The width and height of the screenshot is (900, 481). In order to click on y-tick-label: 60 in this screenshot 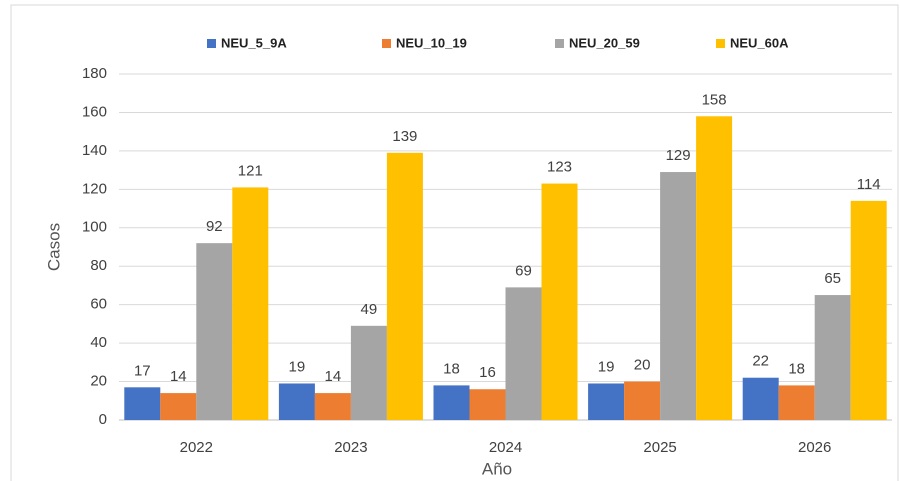, I will do `click(98, 304)`.